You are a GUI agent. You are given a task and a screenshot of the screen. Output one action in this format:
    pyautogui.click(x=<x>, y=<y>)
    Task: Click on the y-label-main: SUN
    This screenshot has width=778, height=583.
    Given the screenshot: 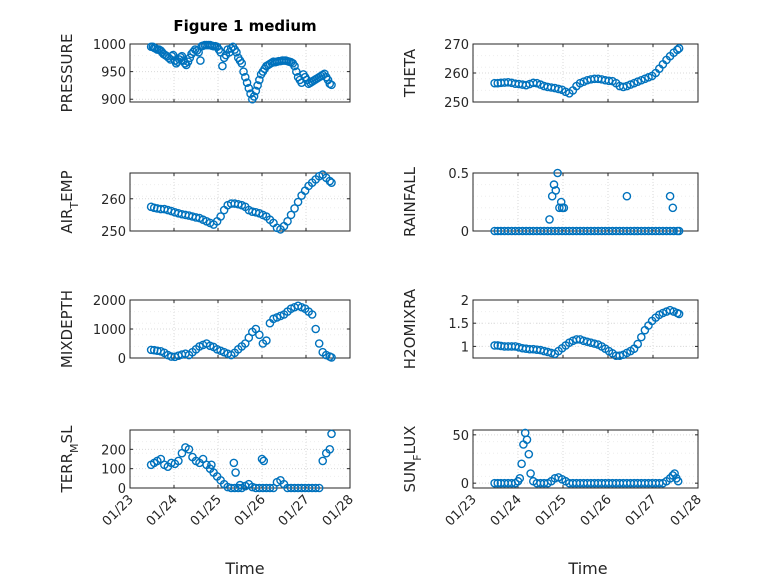 What is the action you would take?
    pyautogui.click(x=410, y=477)
    